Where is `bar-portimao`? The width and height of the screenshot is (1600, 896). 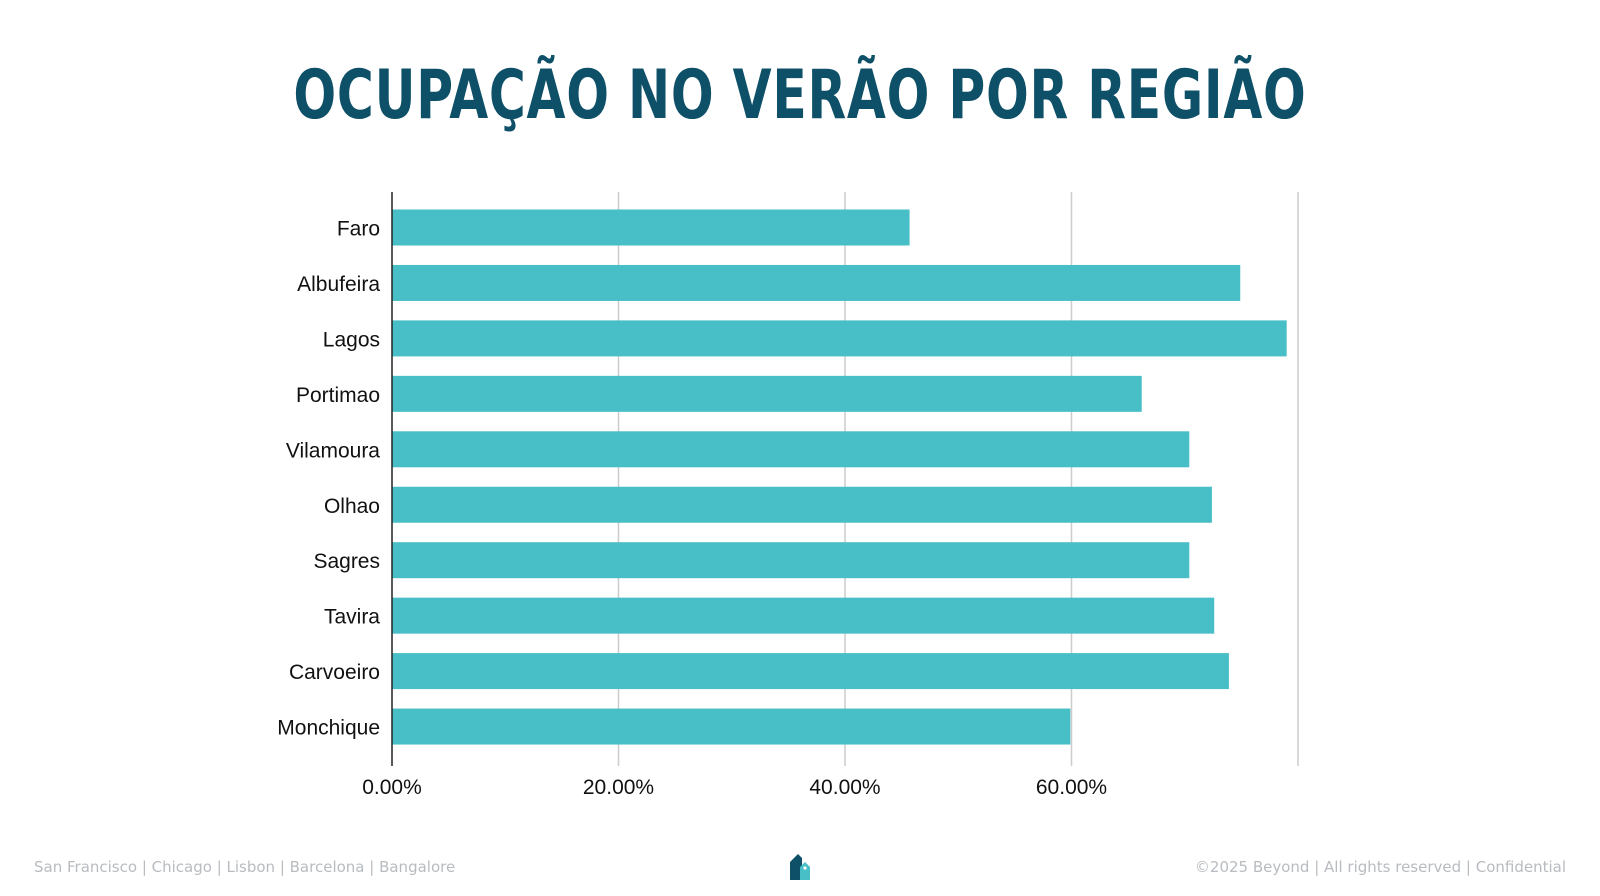
bar-portimao is located at coordinates (767, 393).